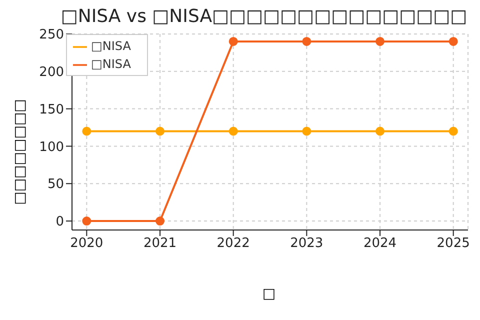  Describe the element at coordinates (87, 244) in the screenshot. I see `x-tick-label: 2020` at that location.